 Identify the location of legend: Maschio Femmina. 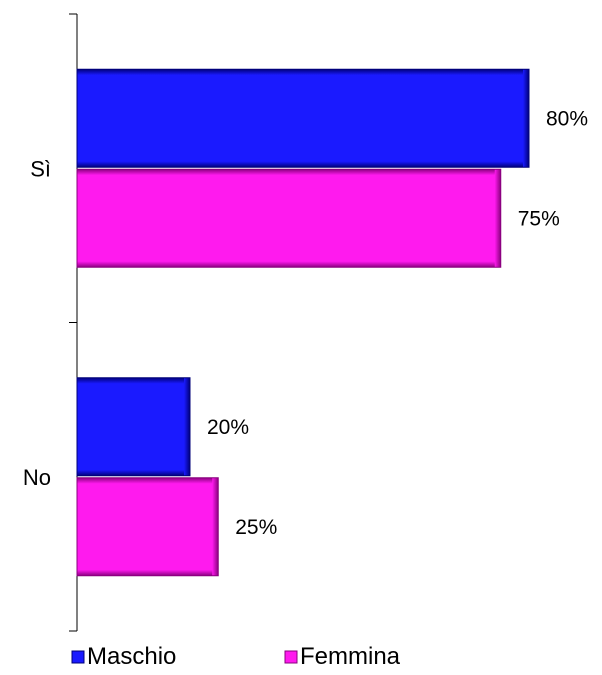
(236, 656).